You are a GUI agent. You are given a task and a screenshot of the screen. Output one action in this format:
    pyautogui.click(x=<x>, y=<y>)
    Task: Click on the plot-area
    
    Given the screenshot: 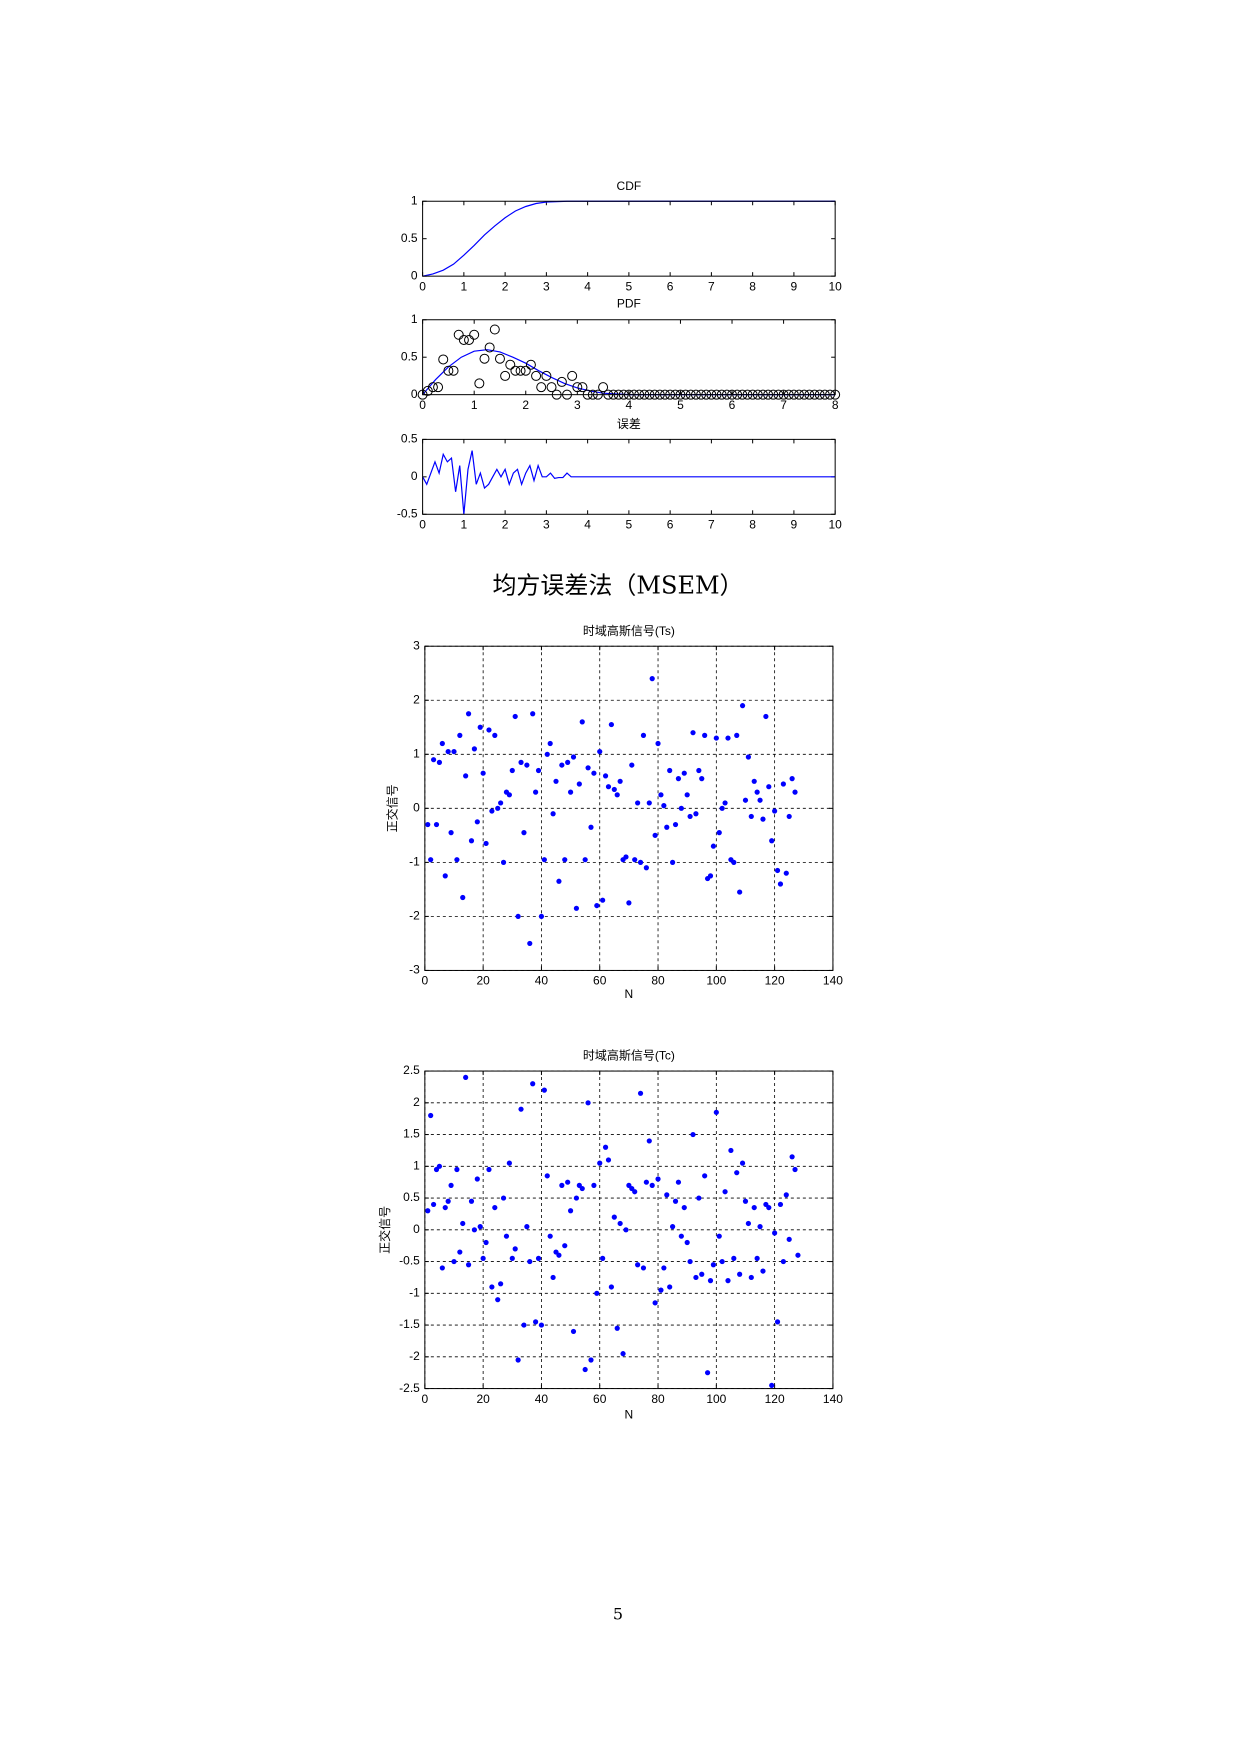 What is the action you would take?
    pyautogui.click(x=629, y=239)
    